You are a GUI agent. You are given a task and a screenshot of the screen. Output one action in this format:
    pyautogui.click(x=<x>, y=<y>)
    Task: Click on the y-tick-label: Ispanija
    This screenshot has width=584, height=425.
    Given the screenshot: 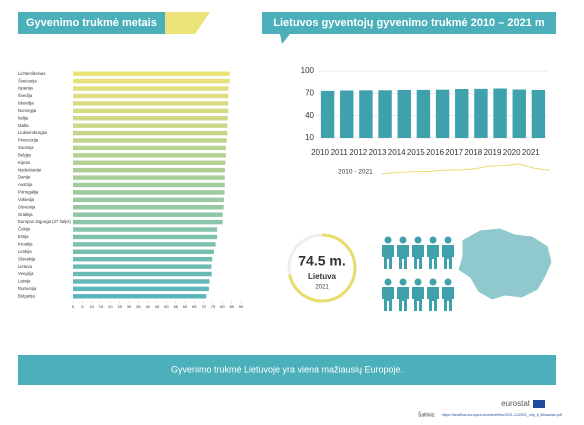 What is the action you would take?
    pyautogui.click(x=25, y=88)
    